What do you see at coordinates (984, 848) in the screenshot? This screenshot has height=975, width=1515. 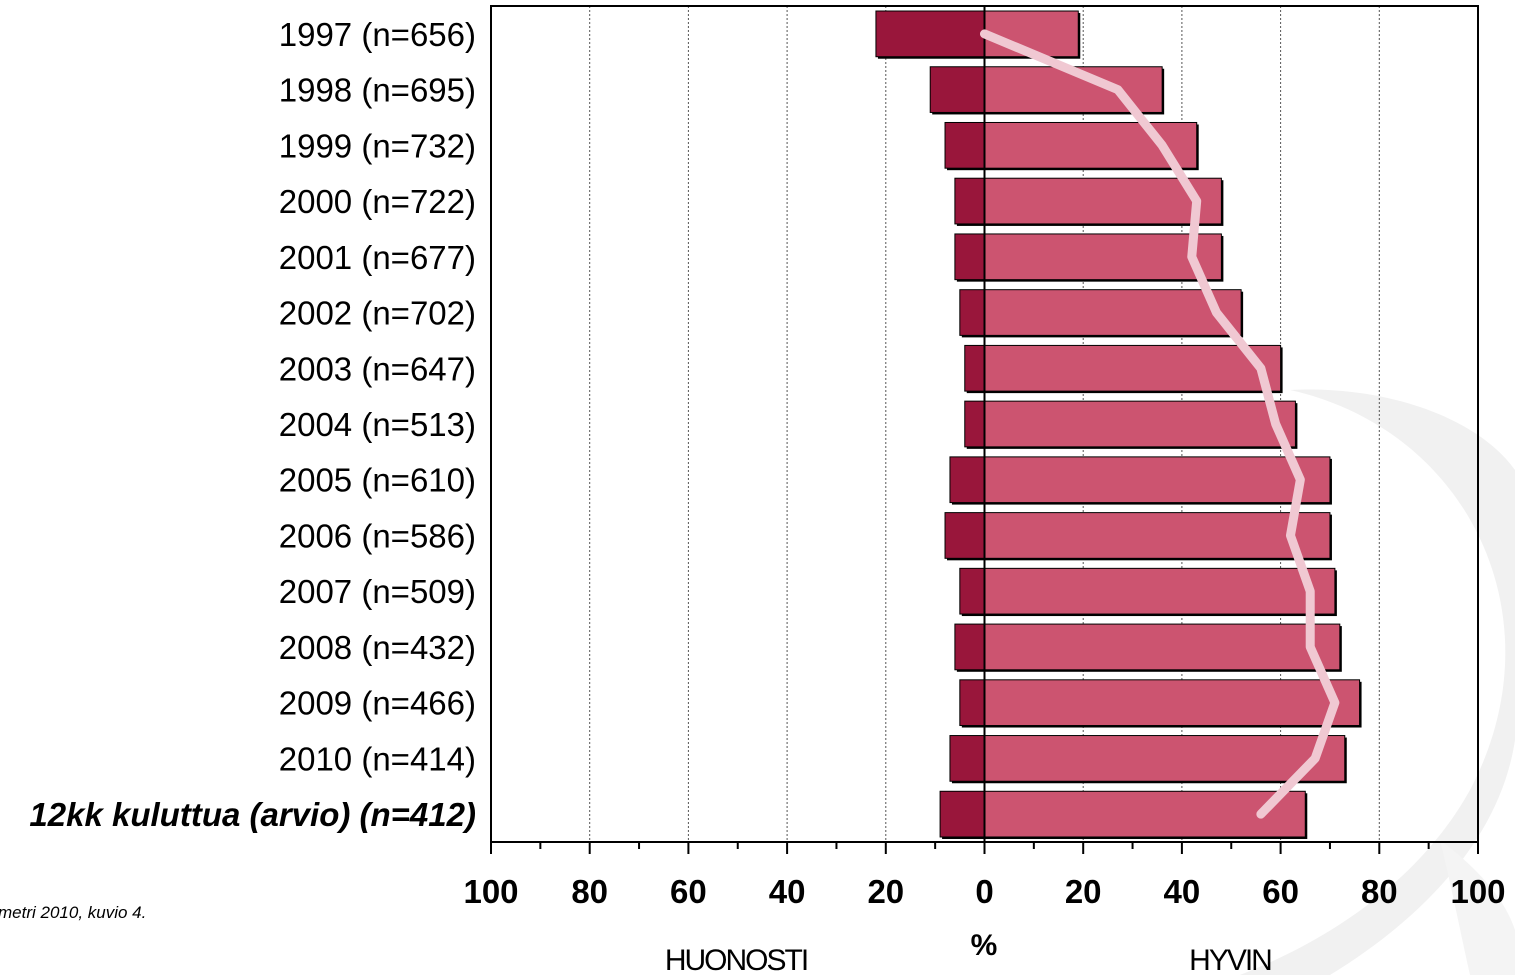 I see `x-axis-ticks` at bounding box center [984, 848].